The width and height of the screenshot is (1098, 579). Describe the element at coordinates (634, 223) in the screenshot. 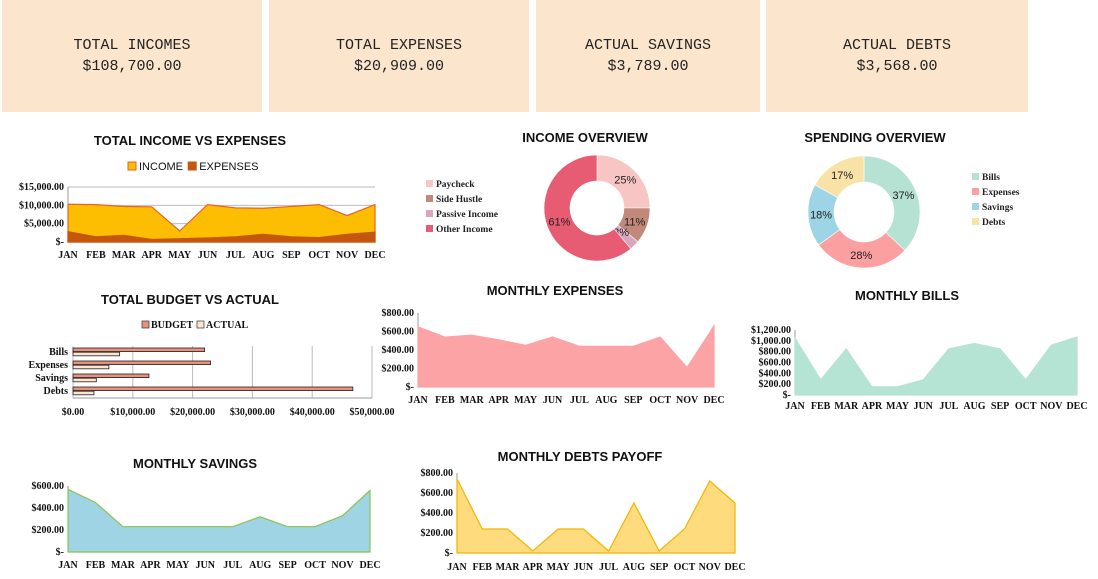

I see `slice-percent-label: 11%` at that location.